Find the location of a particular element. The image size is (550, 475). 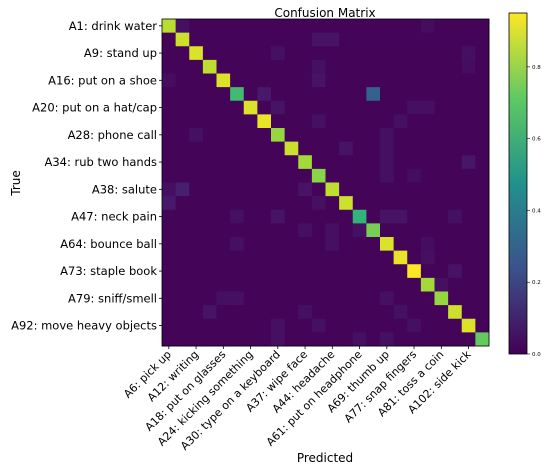

chart-title: Confusion Matrix is located at coordinates (324, 13).